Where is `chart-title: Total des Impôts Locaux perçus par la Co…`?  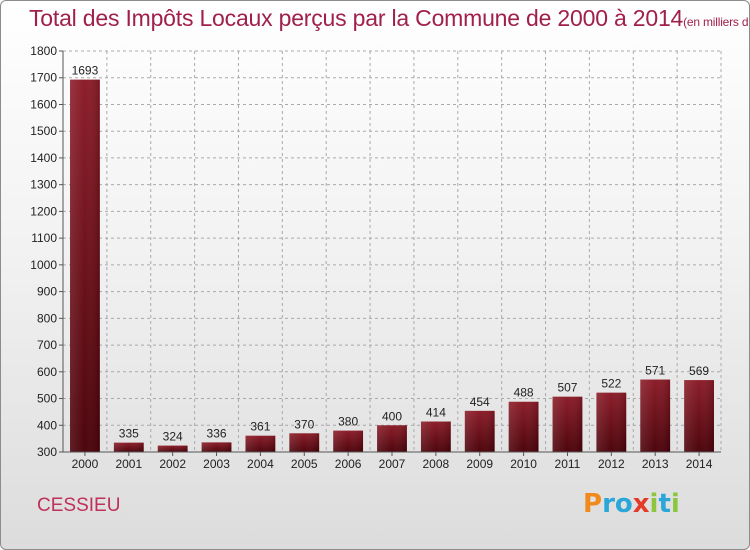 chart-title: Total des Impôts Locaux perçus par la Co… is located at coordinates (389, 18).